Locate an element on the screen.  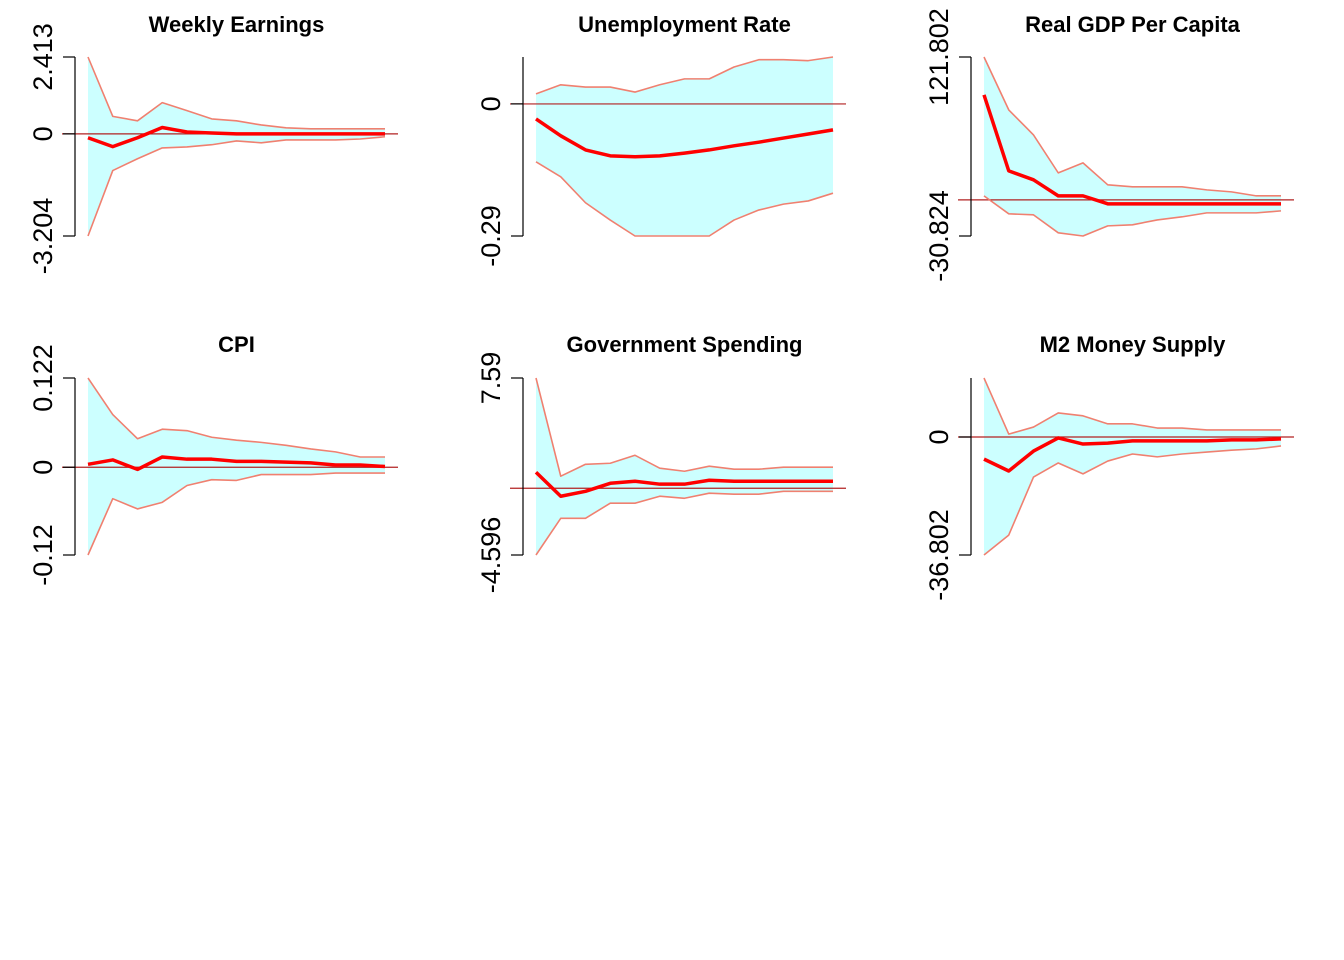
panel: -36.802 0 M2 Money Supply is located at coordinates (1109, 466).